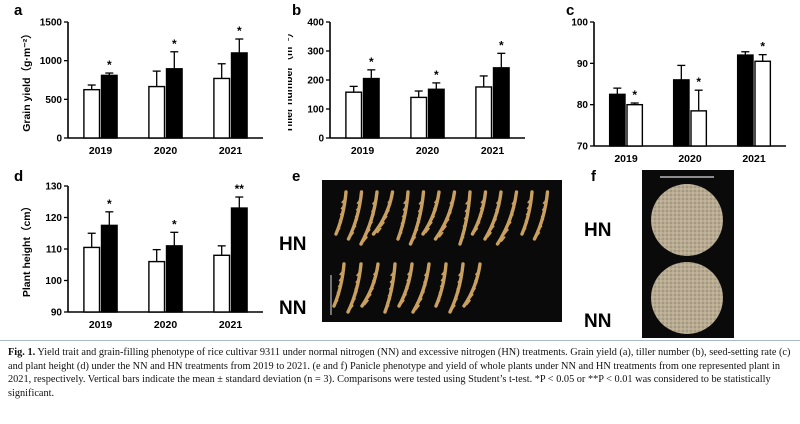 This screenshot has height=424, width=800. What do you see at coordinates (18, 10) in the screenshot?
I see `panel-letter-a: a` at bounding box center [18, 10].